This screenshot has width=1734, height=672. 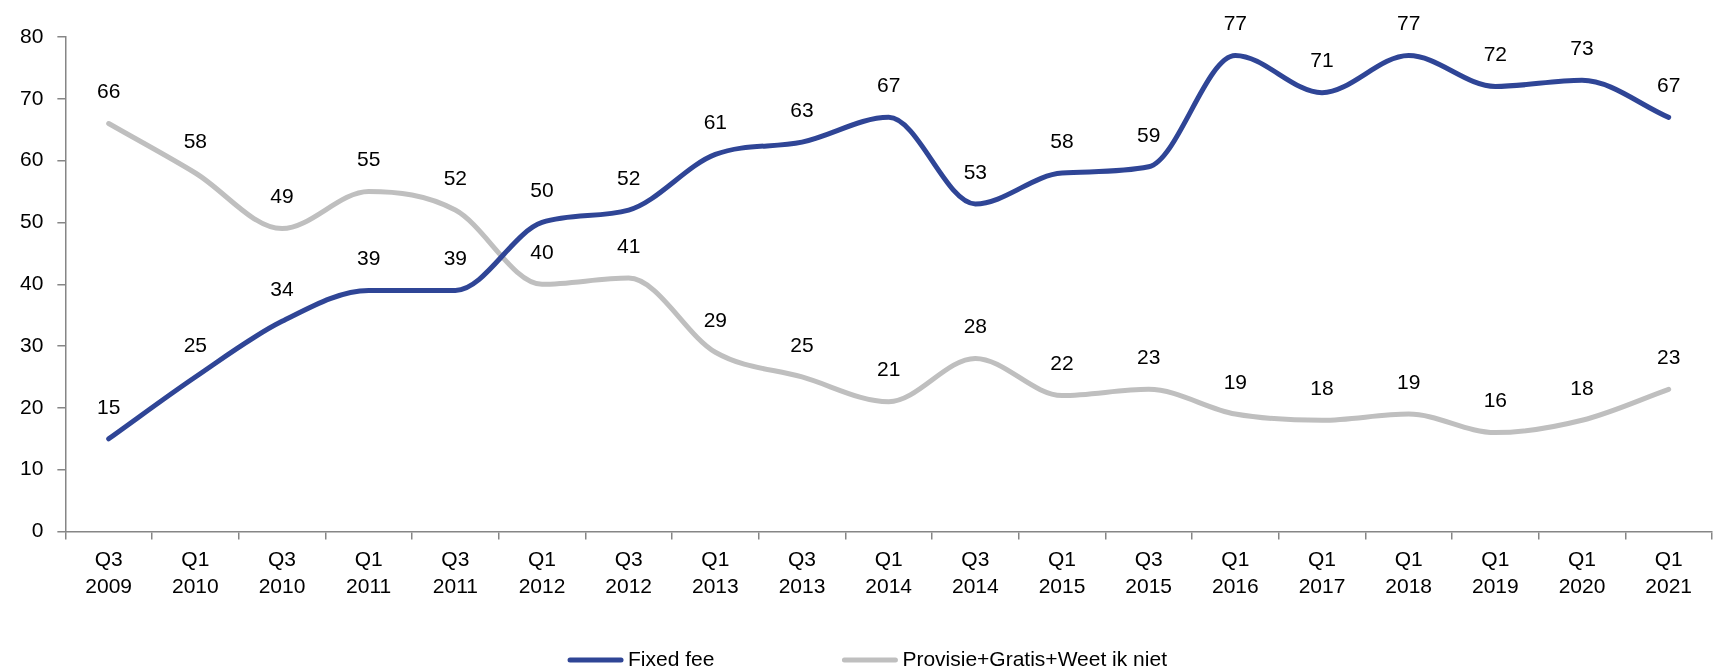 What do you see at coordinates (1149, 134) in the screenshot?
I see `data-label: 59` at bounding box center [1149, 134].